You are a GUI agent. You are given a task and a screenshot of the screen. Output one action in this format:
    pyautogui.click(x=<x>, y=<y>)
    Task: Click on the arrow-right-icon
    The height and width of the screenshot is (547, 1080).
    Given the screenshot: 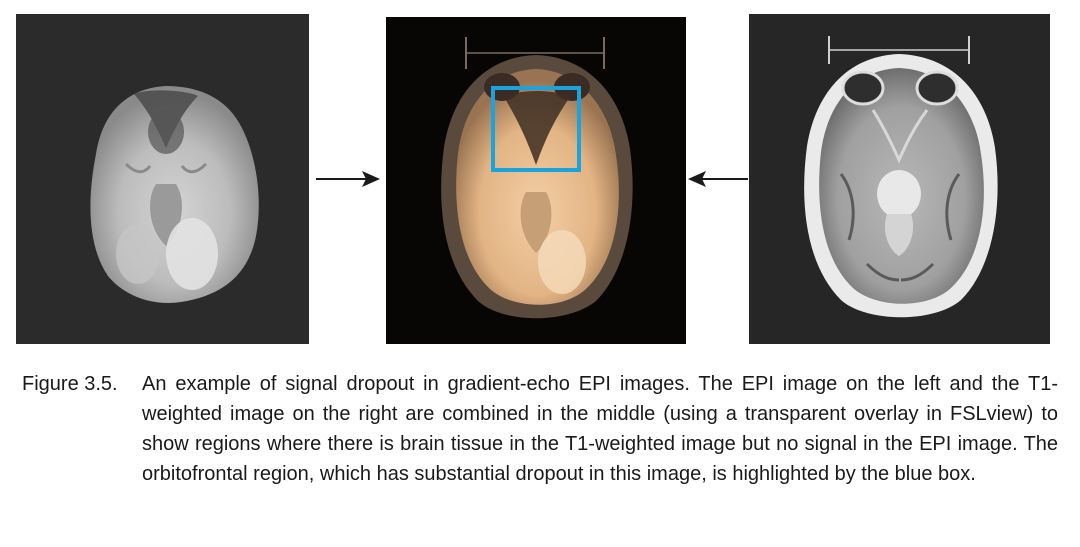 What is the action you would take?
    pyautogui.click(x=348, y=179)
    